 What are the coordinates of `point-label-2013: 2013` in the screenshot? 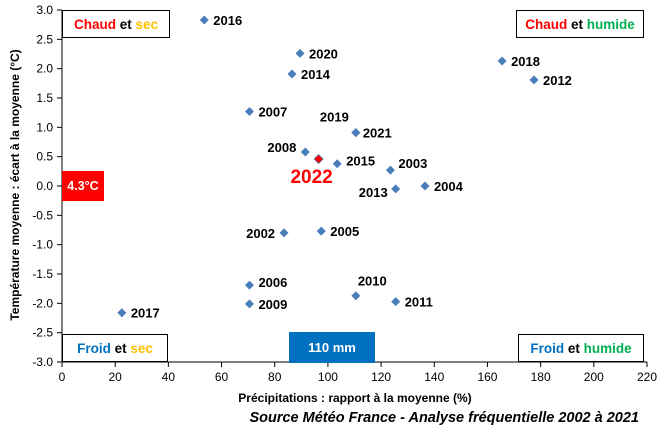 It's located at (373, 192).